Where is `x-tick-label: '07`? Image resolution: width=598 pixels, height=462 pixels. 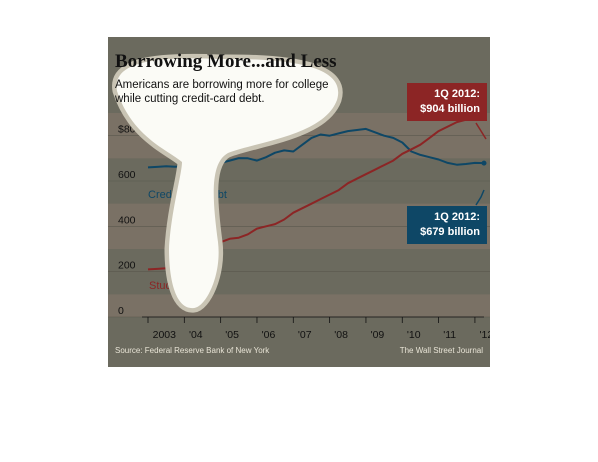
x-tick-label: '07 is located at coordinates (305, 335).